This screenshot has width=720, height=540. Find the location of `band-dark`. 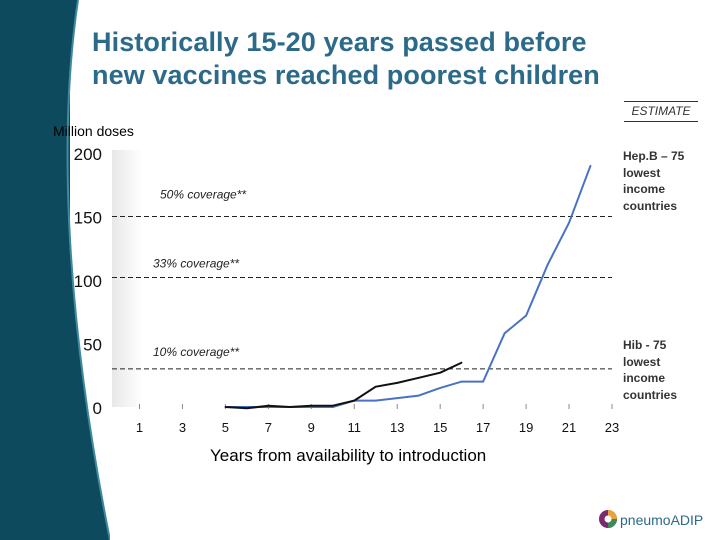

band-dark is located at coordinates (35, 270).